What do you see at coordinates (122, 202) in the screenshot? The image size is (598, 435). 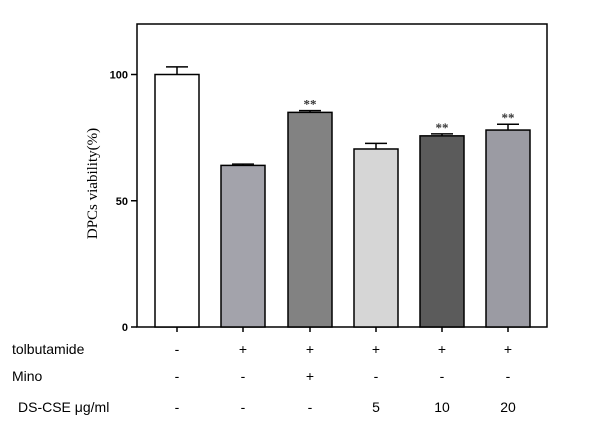 I see `y-tick-label: 50` at bounding box center [122, 202].